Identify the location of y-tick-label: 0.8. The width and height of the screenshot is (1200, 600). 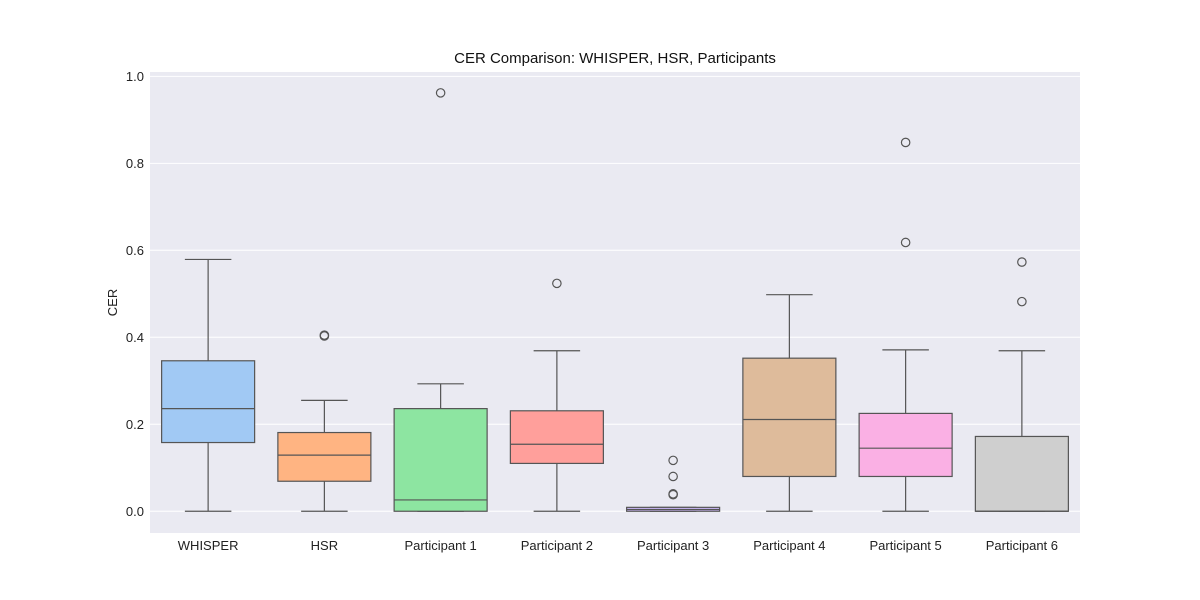
(135, 163).